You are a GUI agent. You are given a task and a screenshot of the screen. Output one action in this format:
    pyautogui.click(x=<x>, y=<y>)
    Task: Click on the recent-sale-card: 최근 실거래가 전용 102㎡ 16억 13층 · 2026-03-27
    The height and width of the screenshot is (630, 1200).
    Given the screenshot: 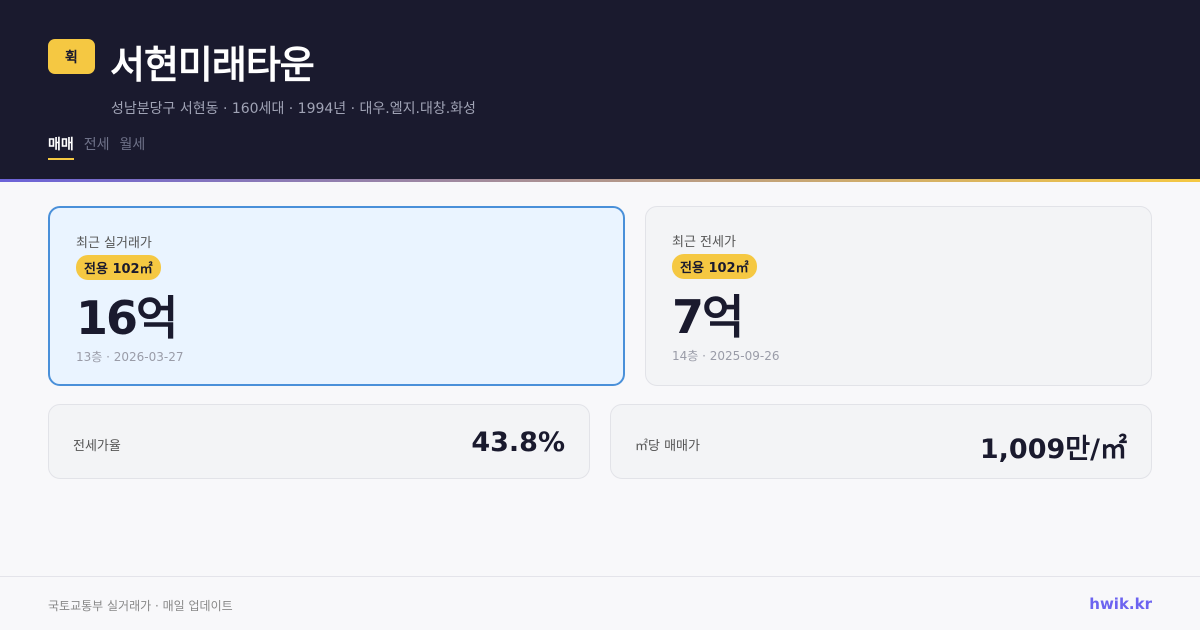 What is the action you would take?
    pyautogui.click(x=336, y=296)
    